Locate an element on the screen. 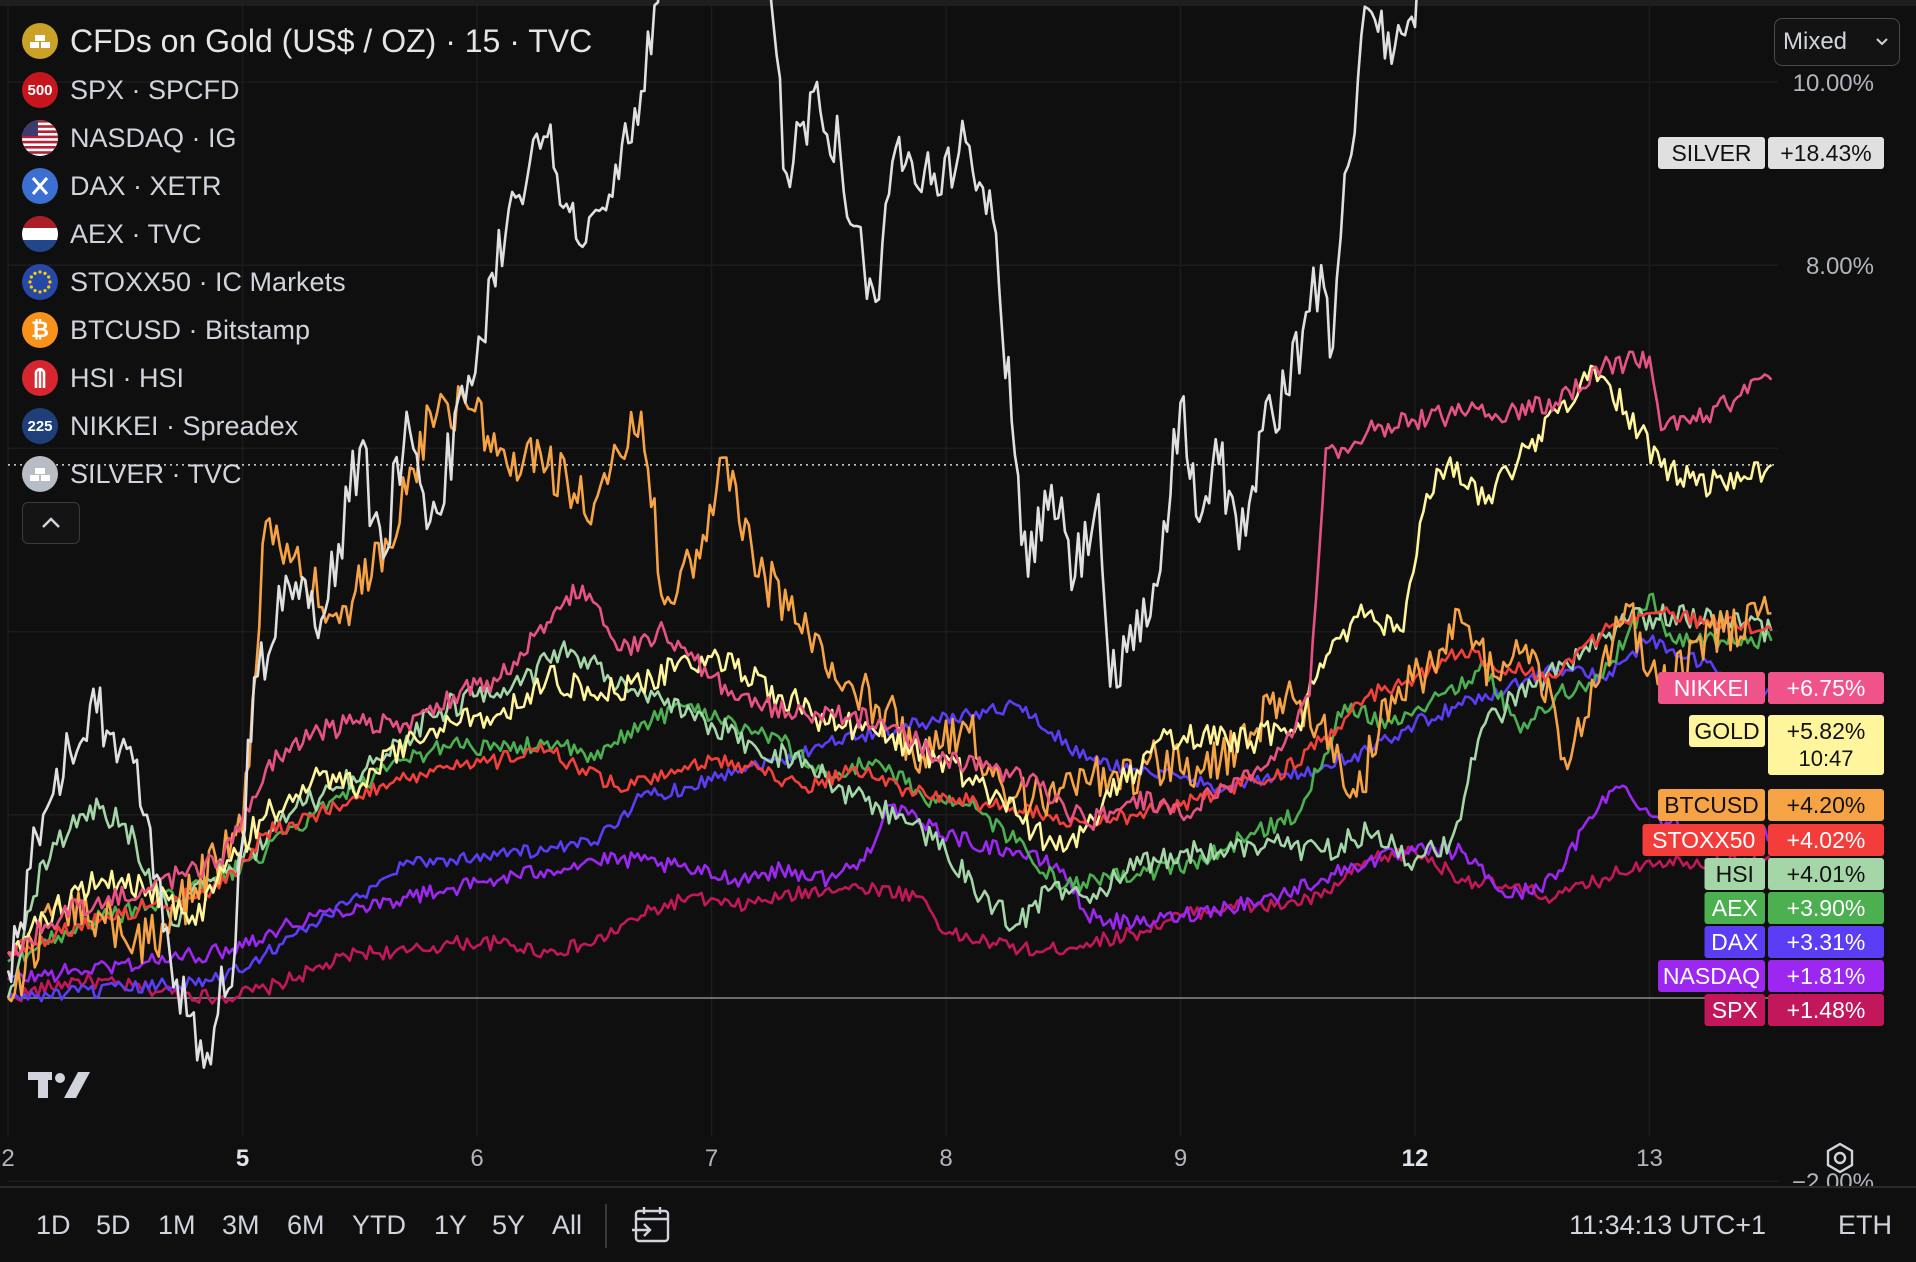  legend-main-symbol: CFDs on Gold (US$ / OZ) · 15 · TVC is located at coordinates (331, 40).